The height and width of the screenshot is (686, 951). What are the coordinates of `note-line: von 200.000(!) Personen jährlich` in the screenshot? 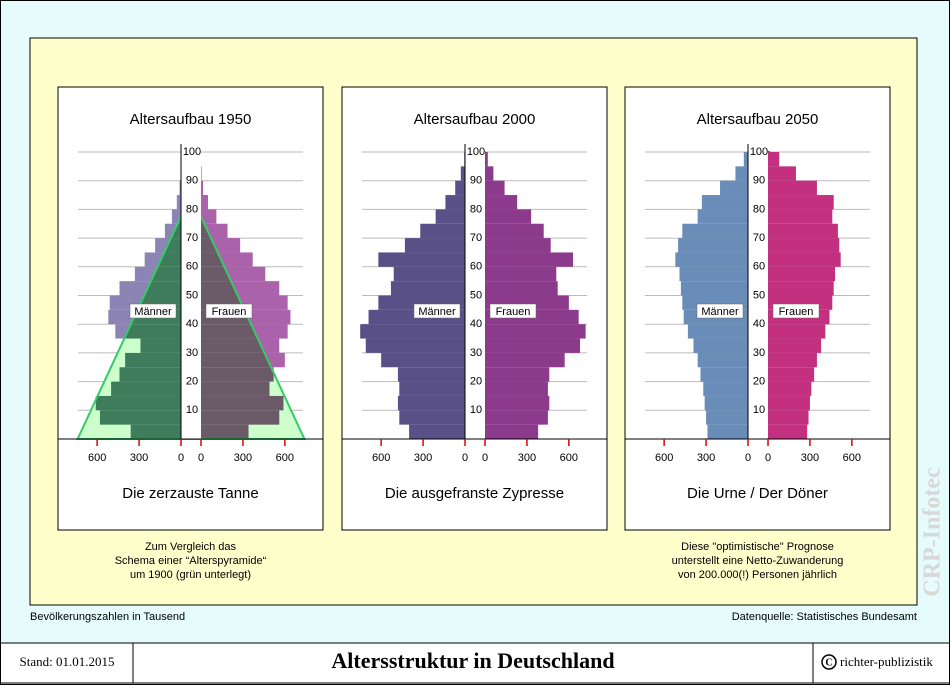 It's located at (757, 575).